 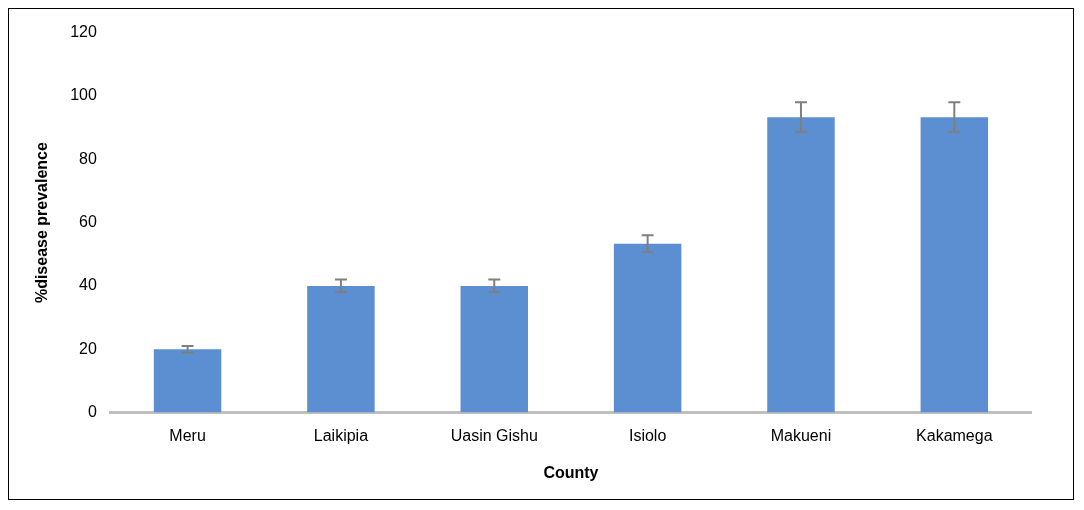 What do you see at coordinates (88, 285) in the screenshot?
I see `y-tick-label: 40` at bounding box center [88, 285].